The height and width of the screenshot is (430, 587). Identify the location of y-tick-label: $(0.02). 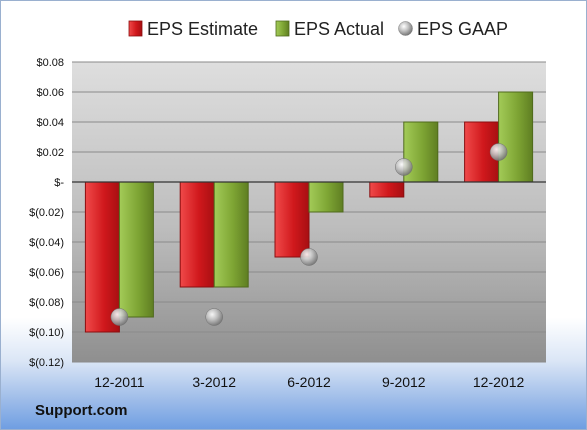
(46, 213).